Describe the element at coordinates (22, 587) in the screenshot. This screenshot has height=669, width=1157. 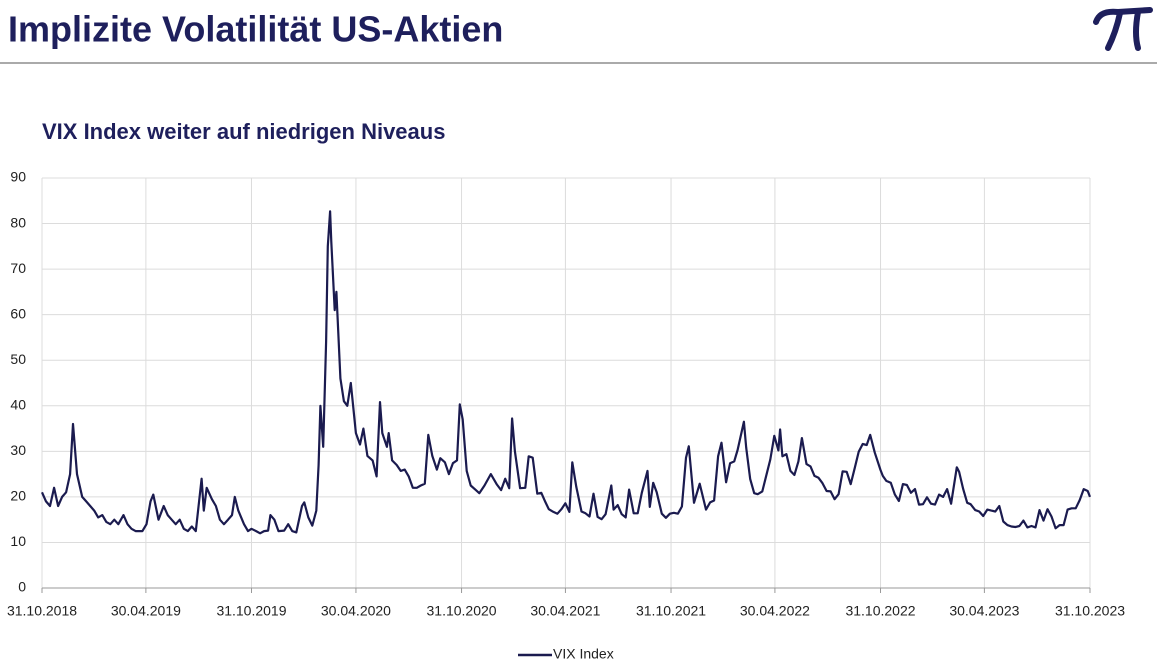
I see `y-tick-label: 0` at that location.